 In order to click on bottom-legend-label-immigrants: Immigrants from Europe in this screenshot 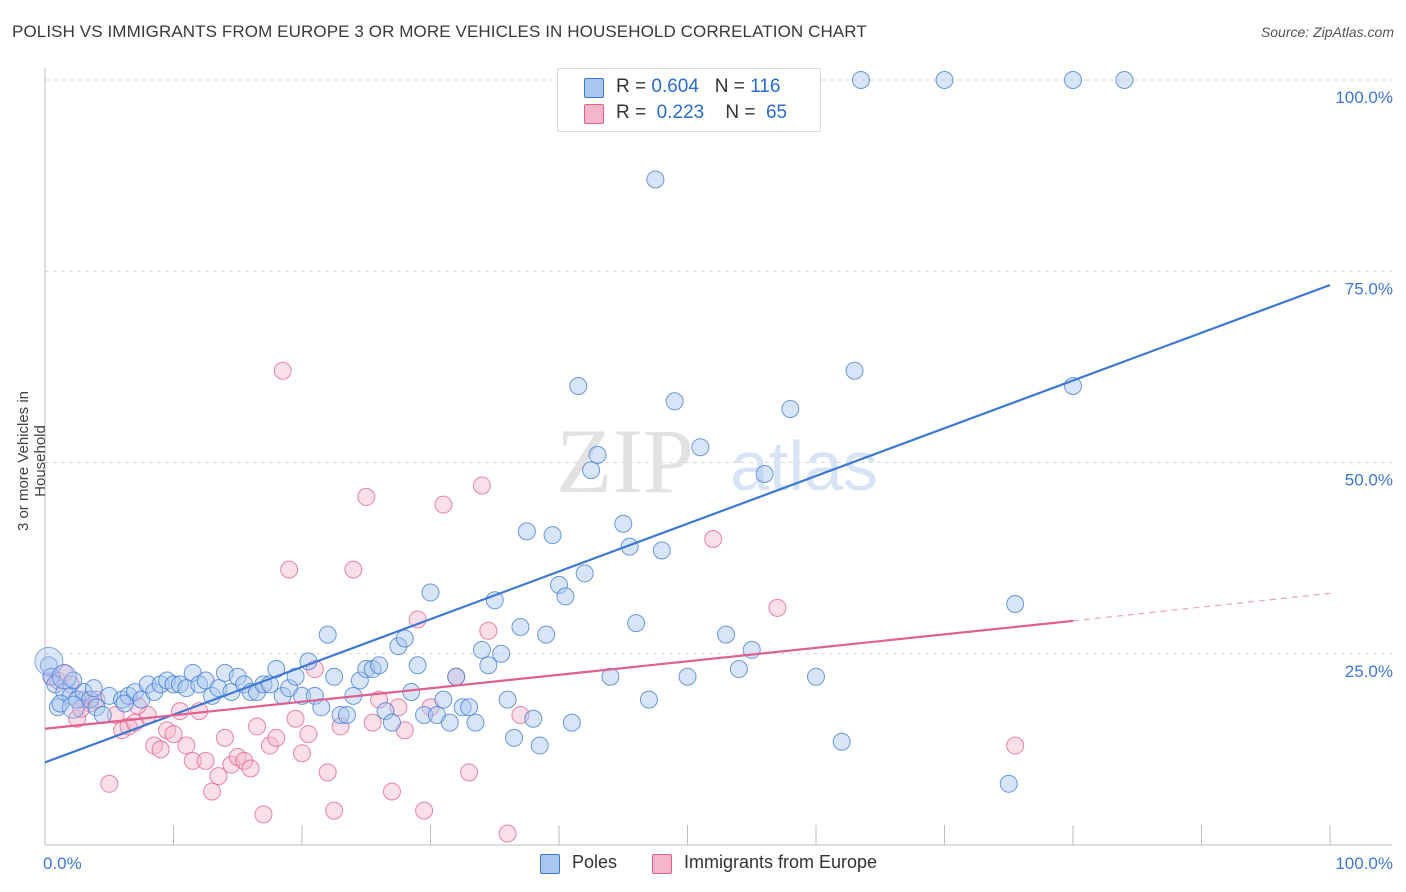, I will do `click(781, 862)`.